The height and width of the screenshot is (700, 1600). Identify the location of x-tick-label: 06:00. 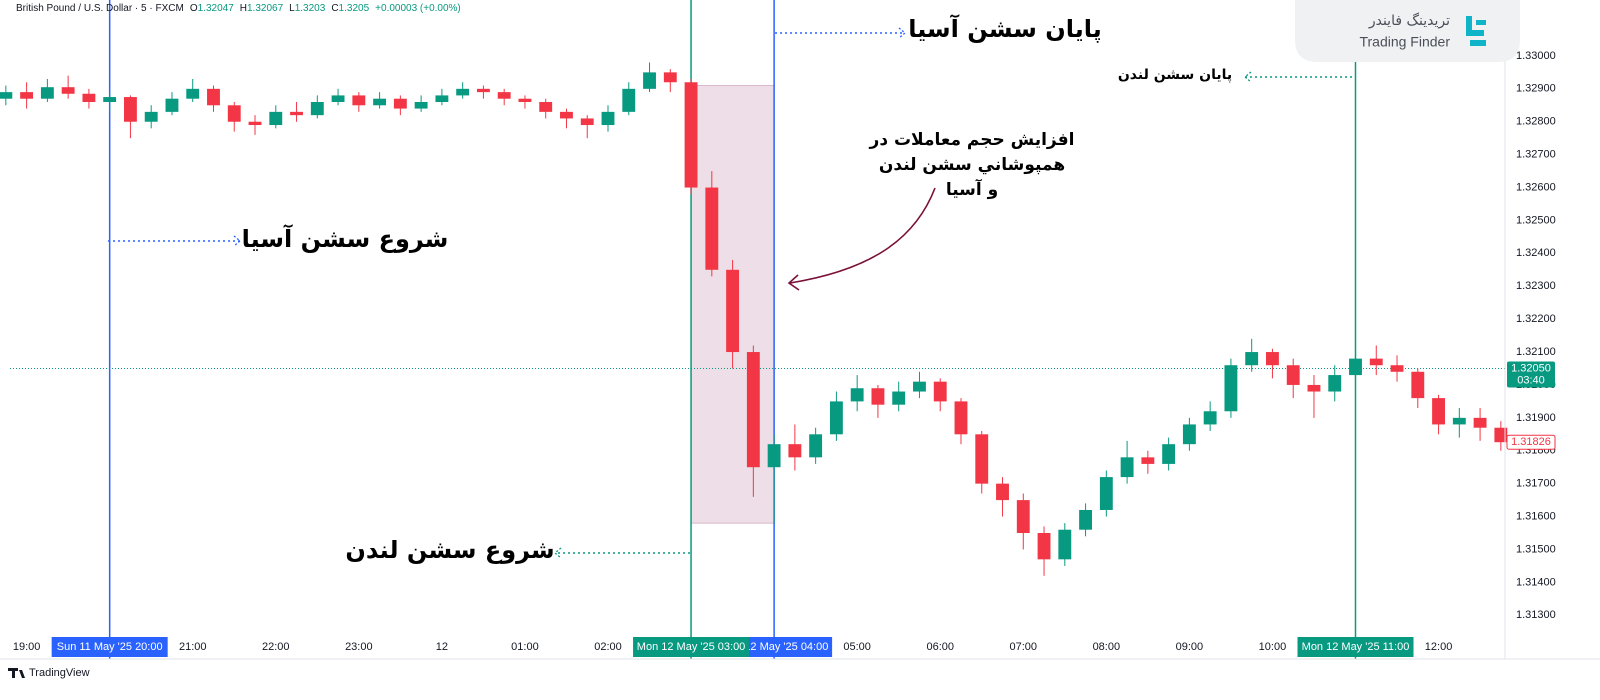
(940, 647).